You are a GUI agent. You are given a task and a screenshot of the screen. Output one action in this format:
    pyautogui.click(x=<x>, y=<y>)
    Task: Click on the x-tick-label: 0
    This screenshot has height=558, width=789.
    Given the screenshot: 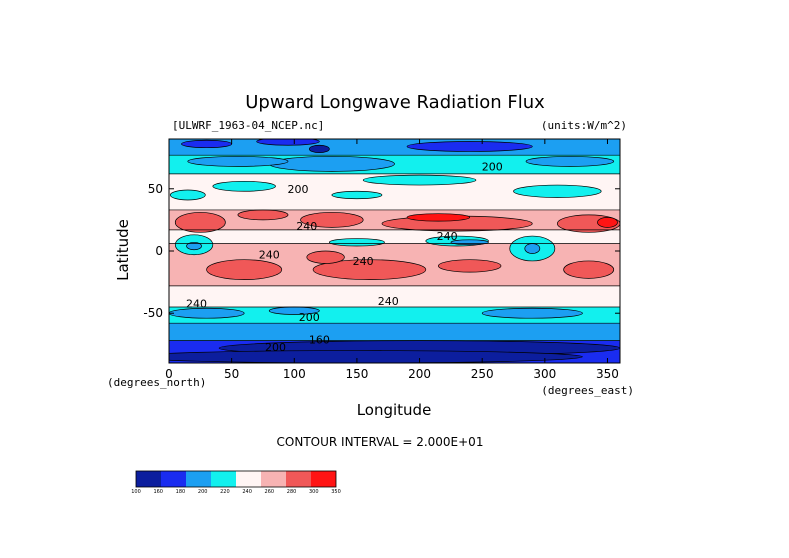 What is the action you would take?
    pyautogui.click(x=169, y=374)
    